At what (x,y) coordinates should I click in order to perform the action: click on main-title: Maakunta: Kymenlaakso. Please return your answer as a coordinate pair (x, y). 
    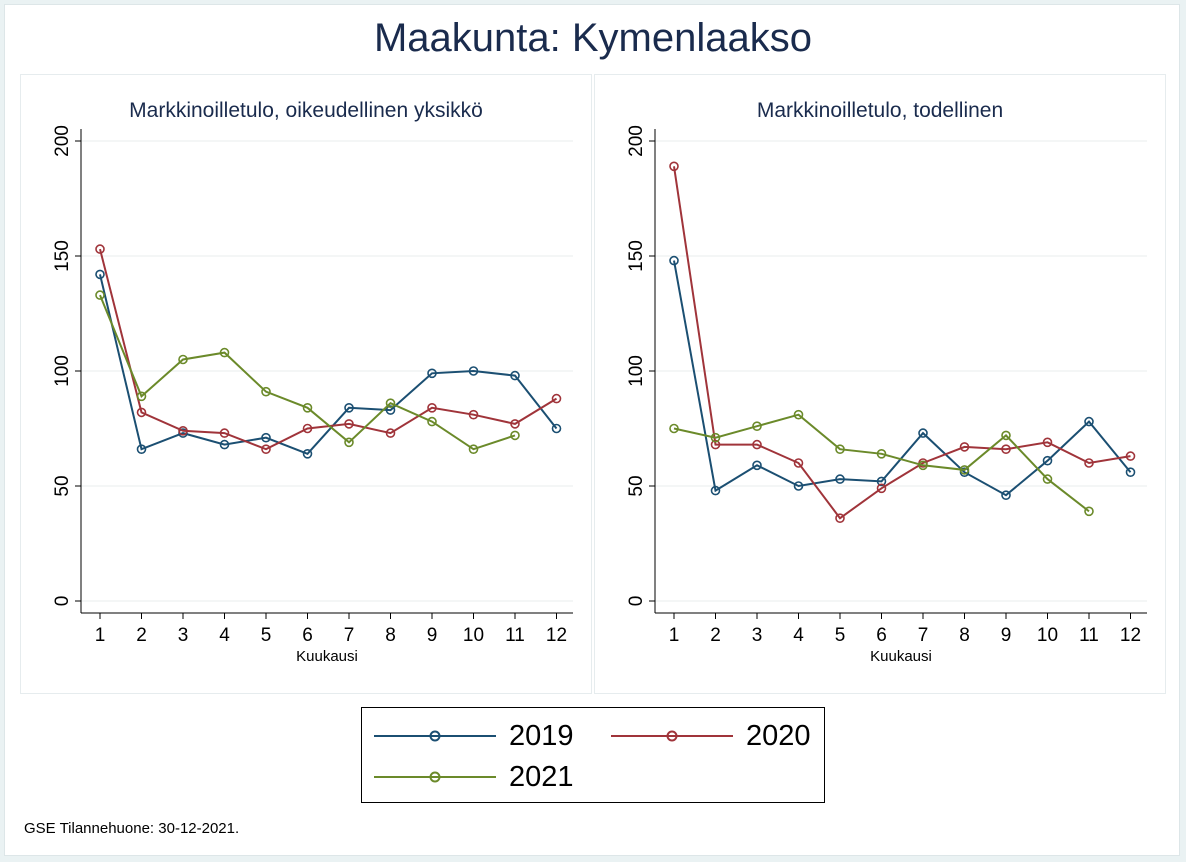
    Looking at the image, I should click on (592, 38).